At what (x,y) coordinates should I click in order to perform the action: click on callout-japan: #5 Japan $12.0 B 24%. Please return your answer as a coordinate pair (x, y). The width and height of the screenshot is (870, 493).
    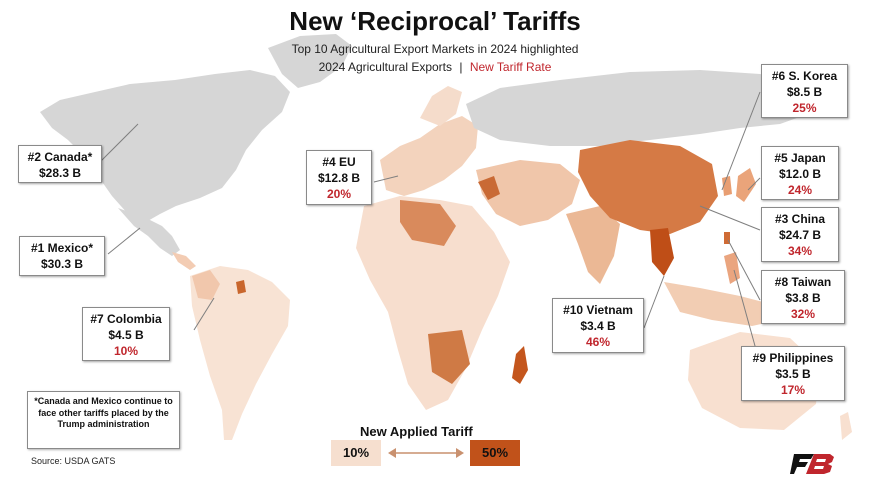
    Looking at the image, I should click on (800, 173).